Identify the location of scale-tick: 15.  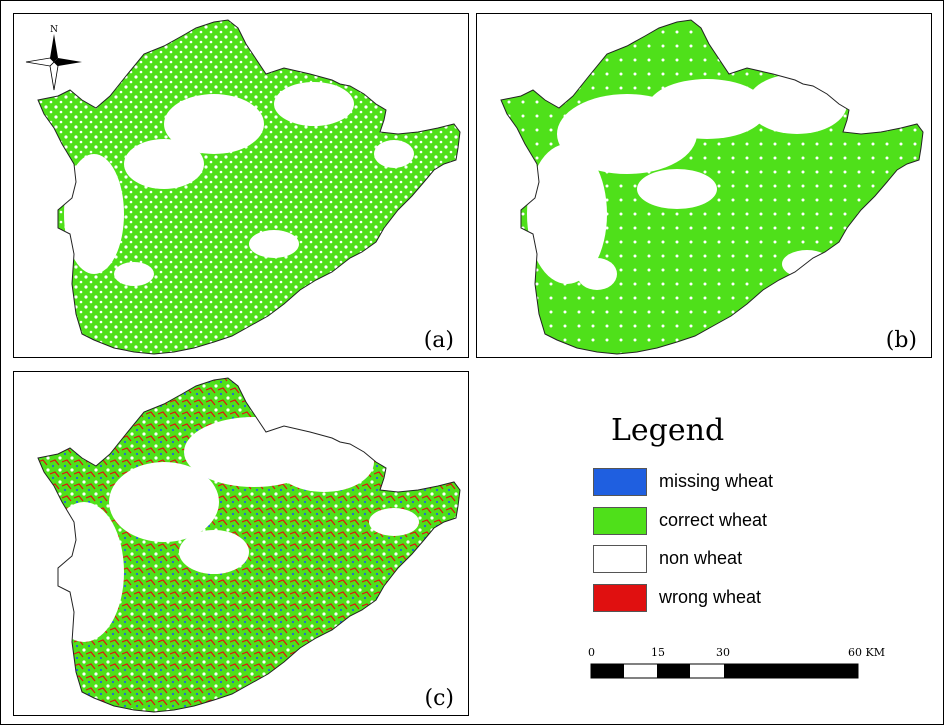
(658, 652).